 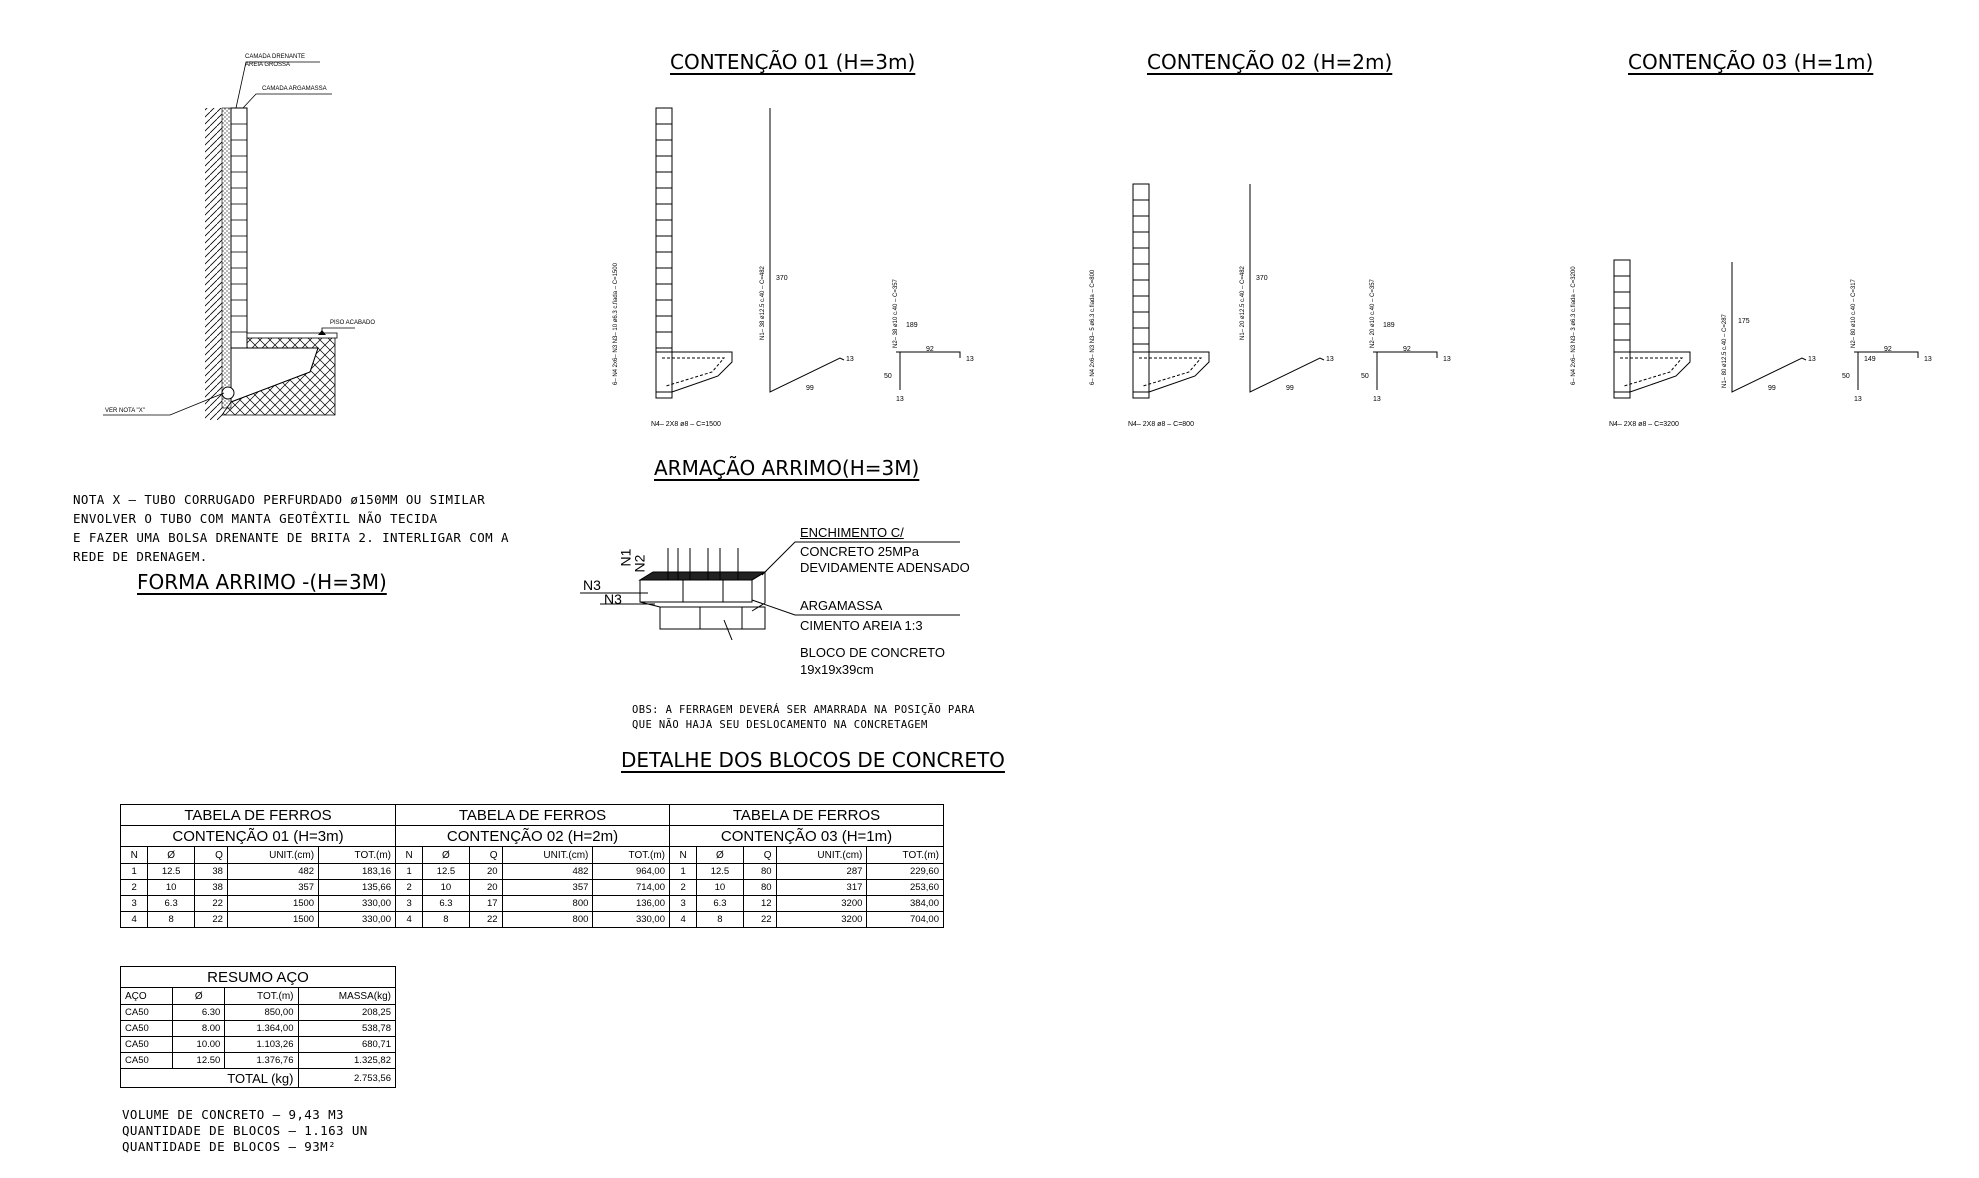 I want to click on cell: 1.325,82, so click(x=346, y=1060).